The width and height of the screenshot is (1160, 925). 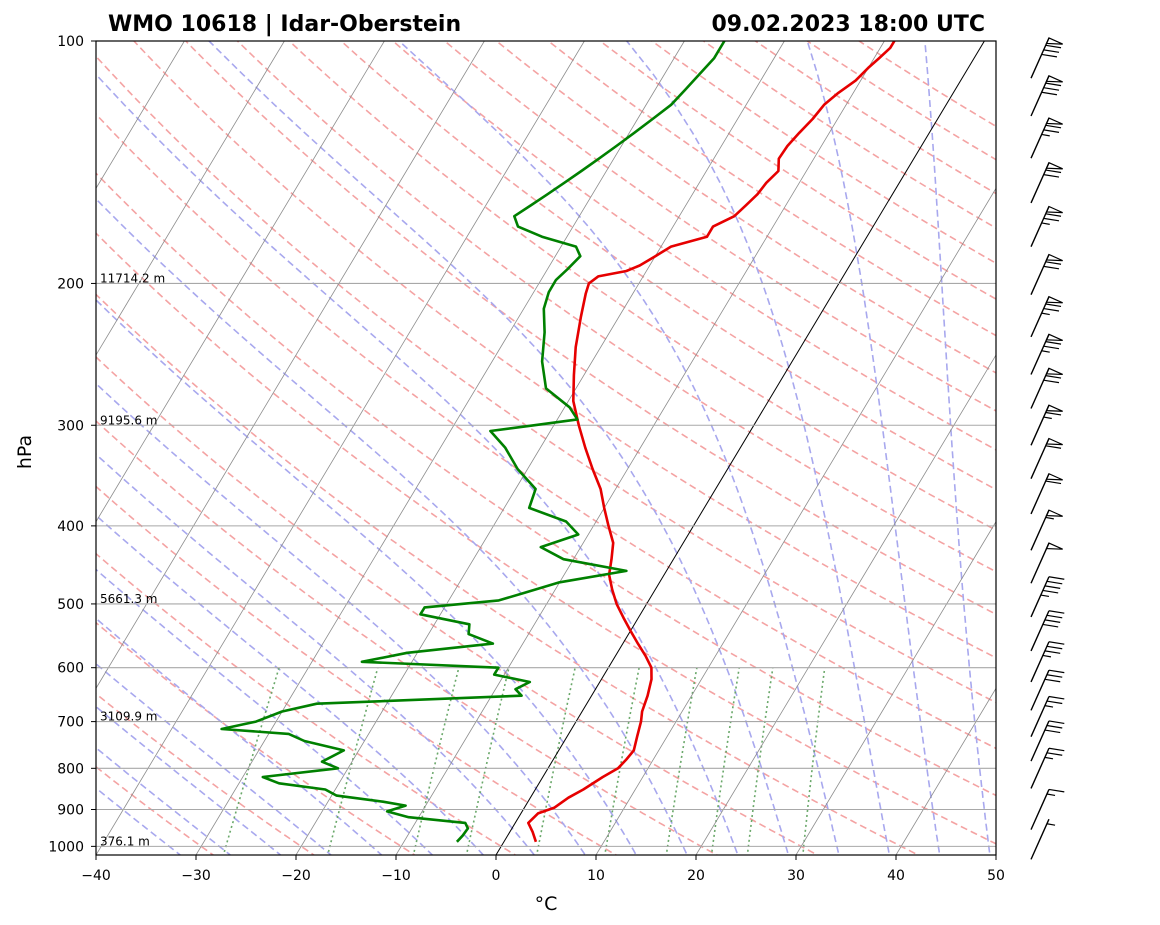 I want to click on chart-title-datetime: 09.02.2023 18:00 UTC, so click(x=848, y=24).